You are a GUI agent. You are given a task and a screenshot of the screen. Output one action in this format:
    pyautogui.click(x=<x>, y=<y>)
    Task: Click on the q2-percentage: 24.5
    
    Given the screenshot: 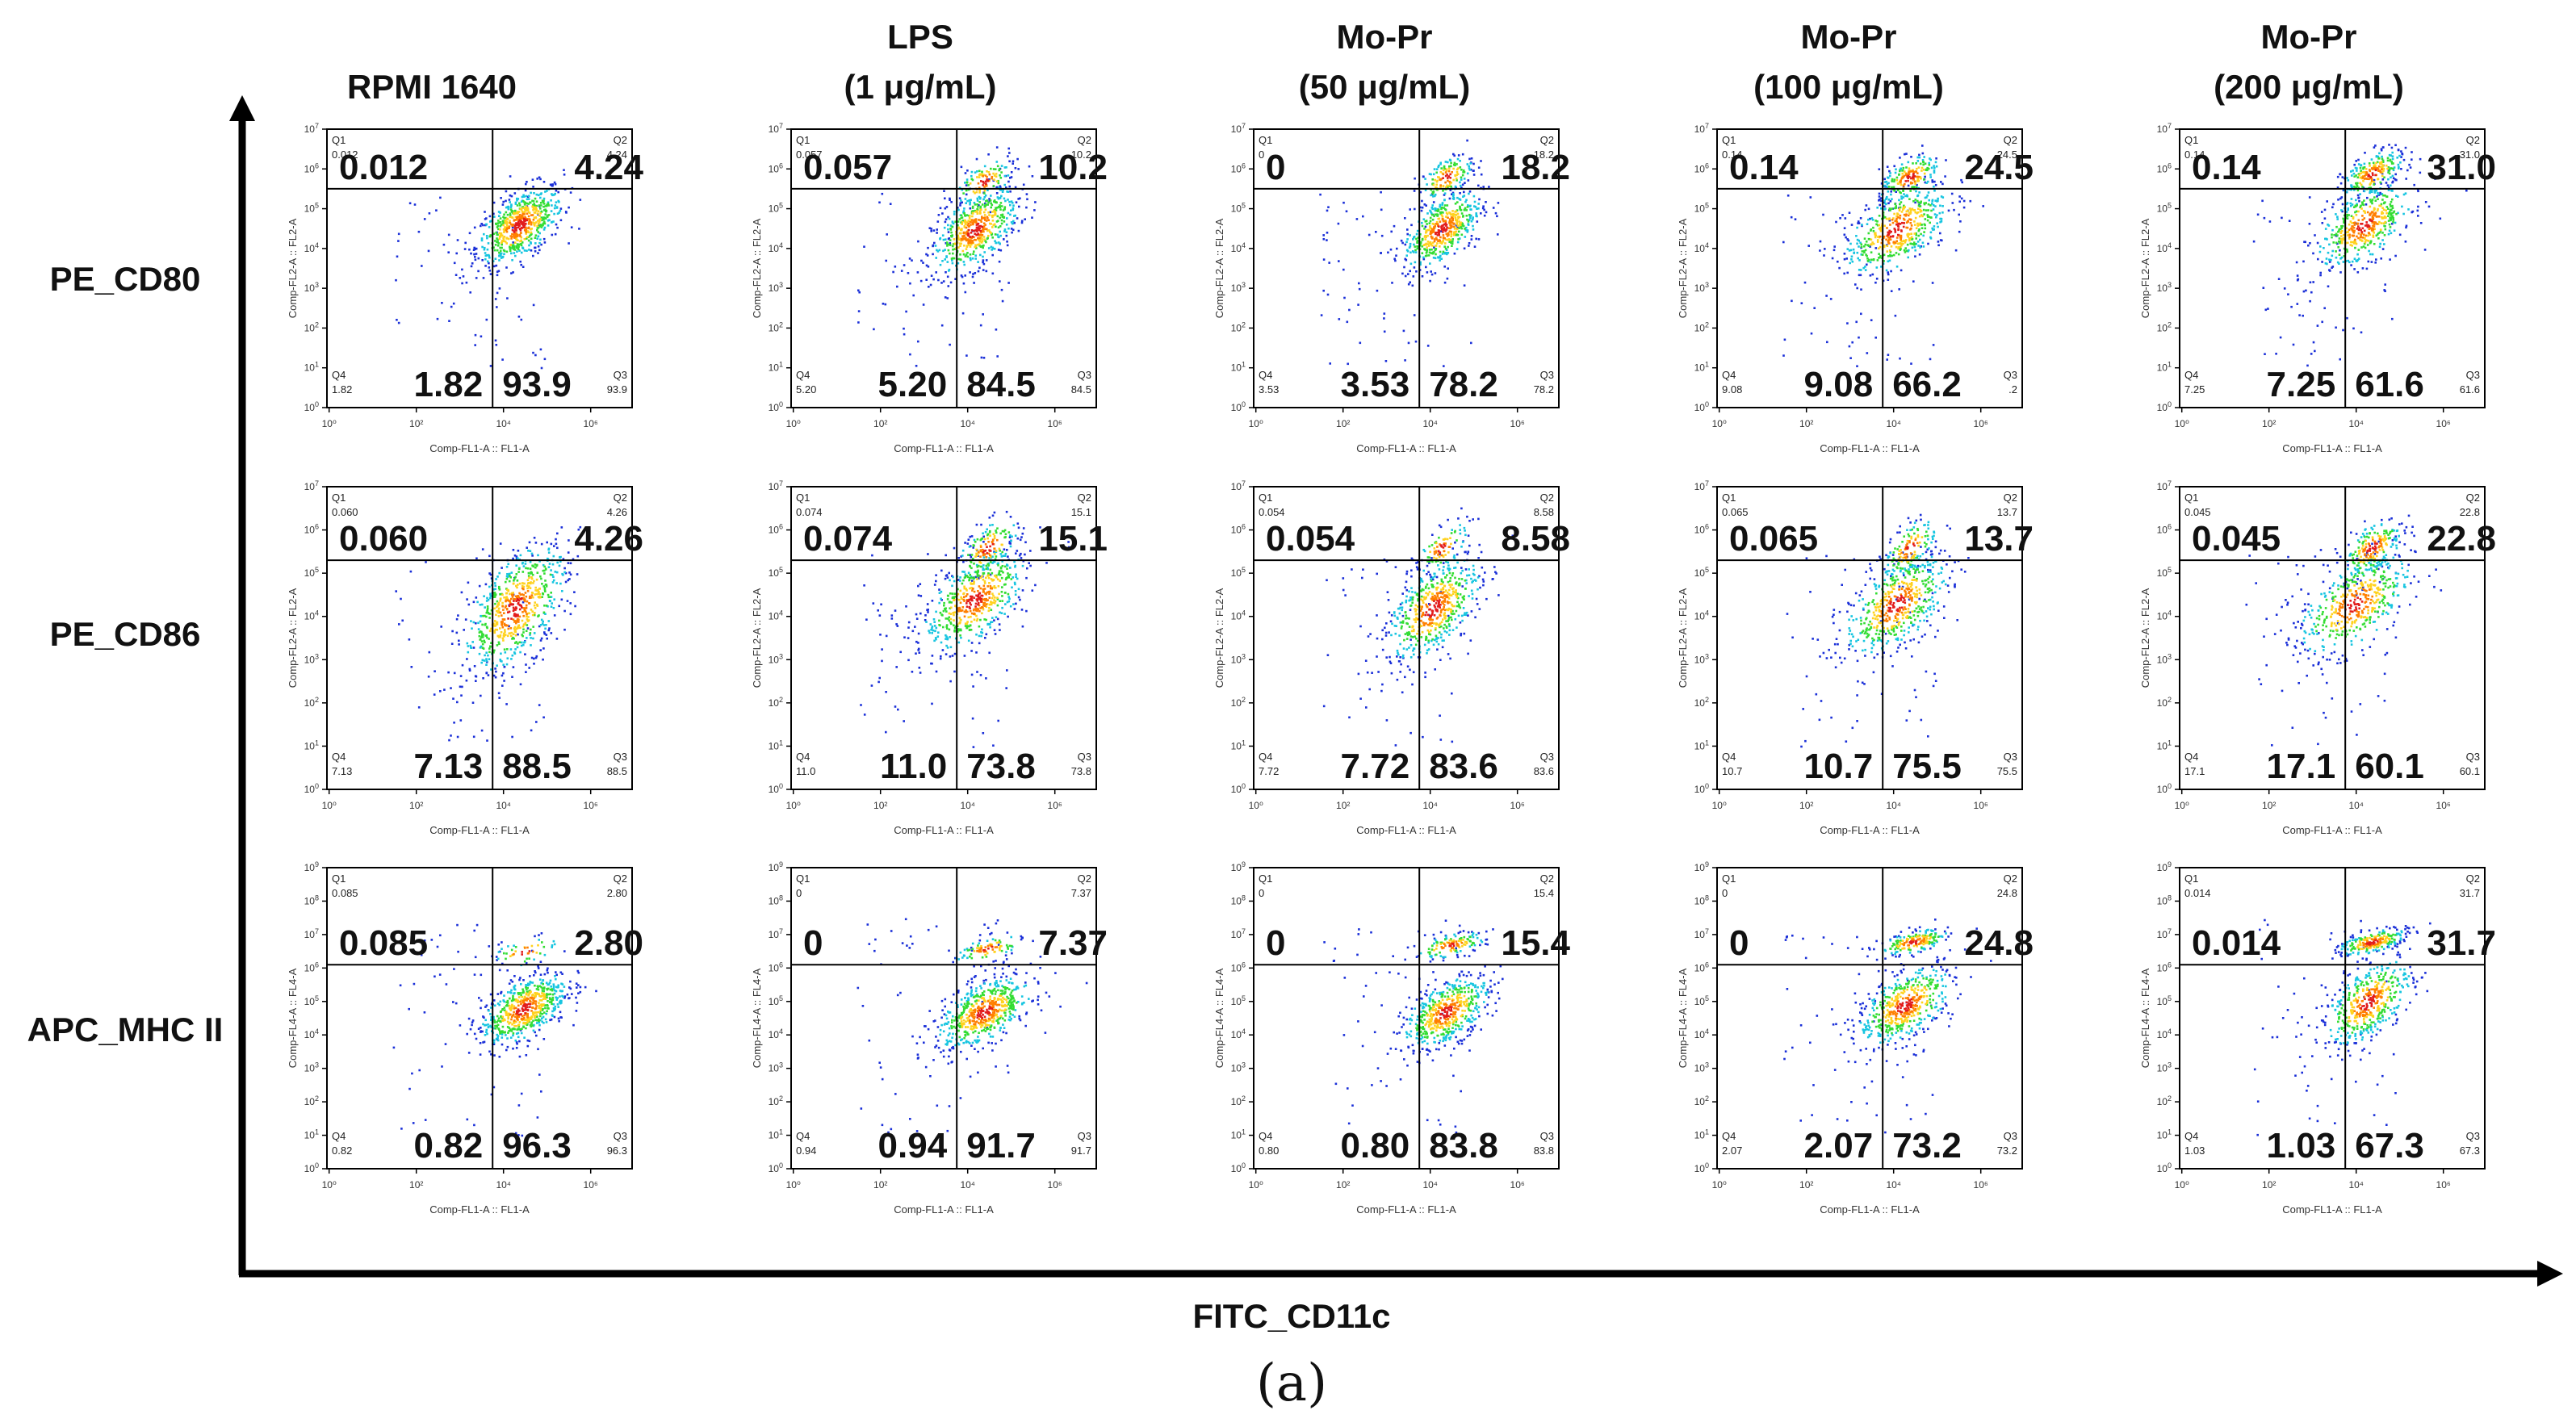 What is the action you would take?
    pyautogui.click(x=1999, y=168)
    